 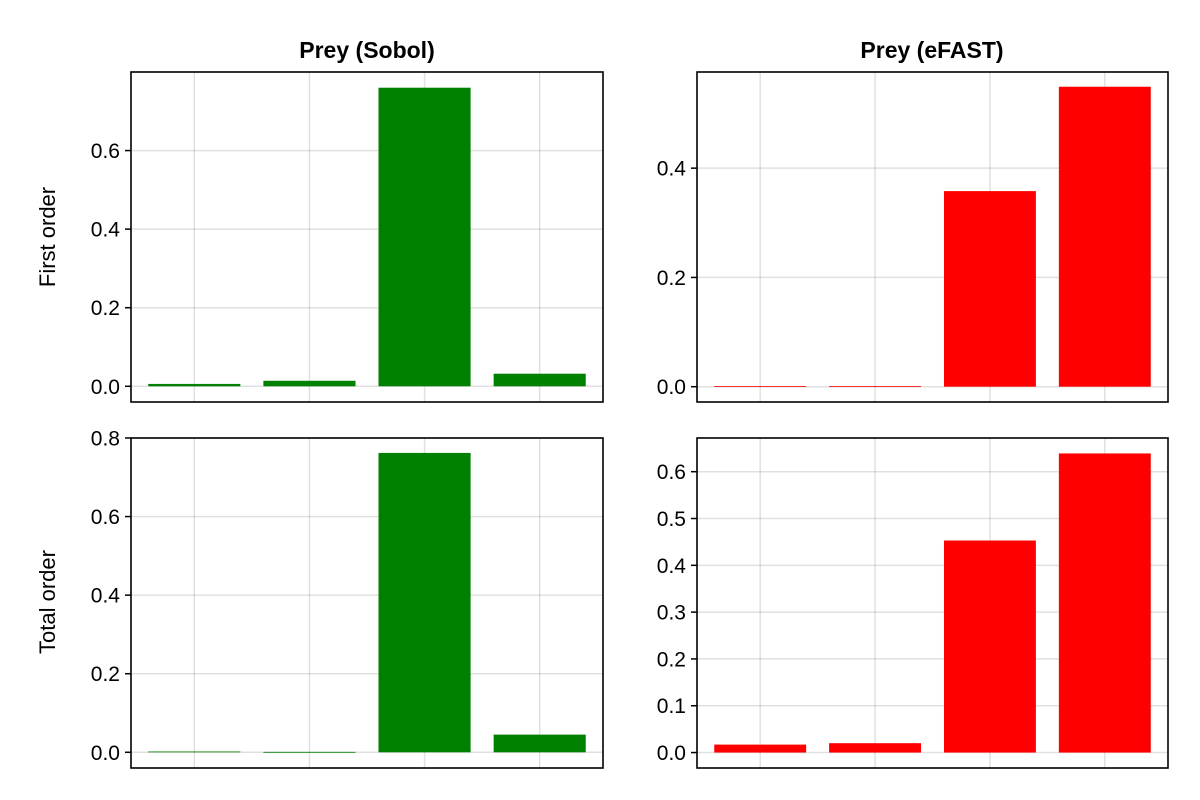 I want to click on row-label-total-order: Total order, so click(x=47, y=602).